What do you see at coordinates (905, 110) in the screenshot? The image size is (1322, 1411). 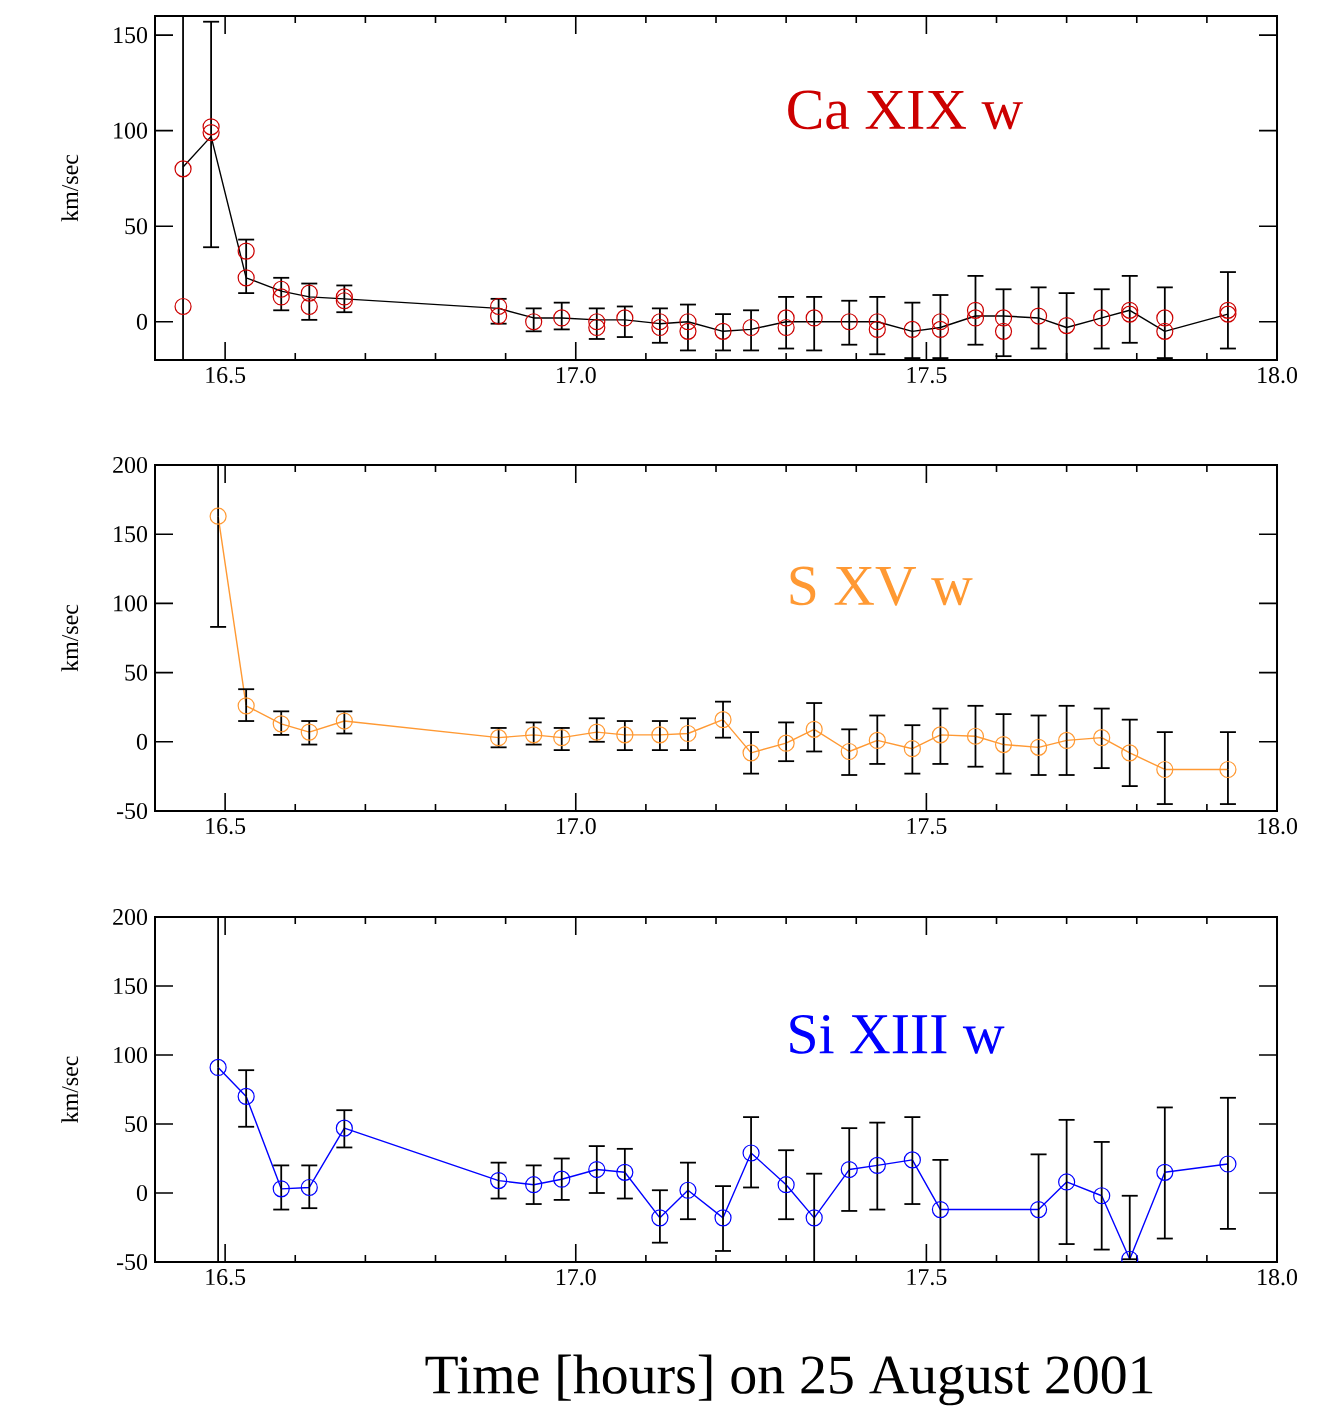 I see `annotation: Ca XIX w` at bounding box center [905, 110].